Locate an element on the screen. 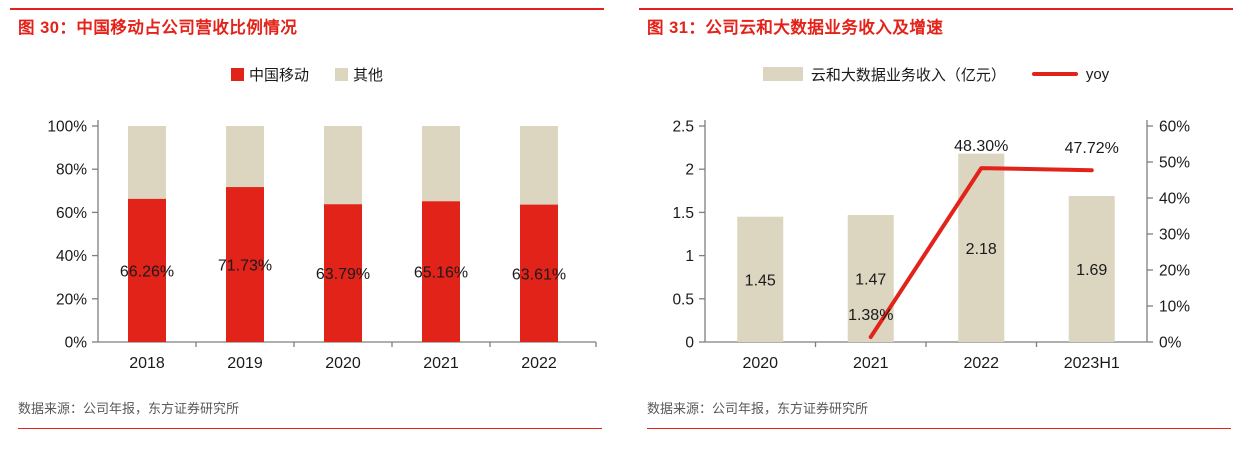  bar-cloud-revenue-2023H1 is located at coordinates (1091, 268).